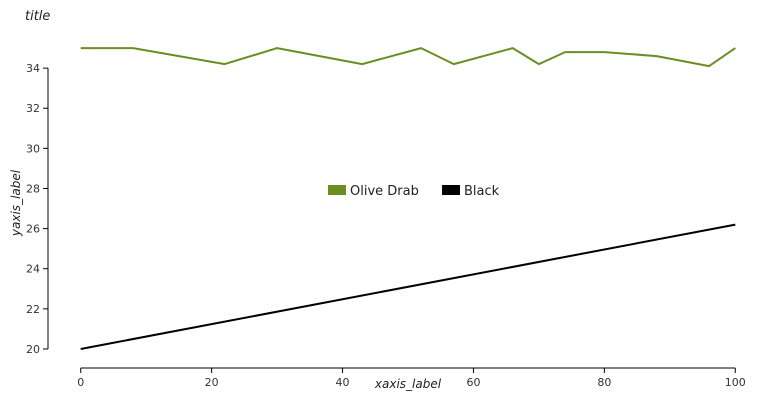  Describe the element at coordinates (604, 382) in the screenshot. I see `x-tick-label: 80` at that location.